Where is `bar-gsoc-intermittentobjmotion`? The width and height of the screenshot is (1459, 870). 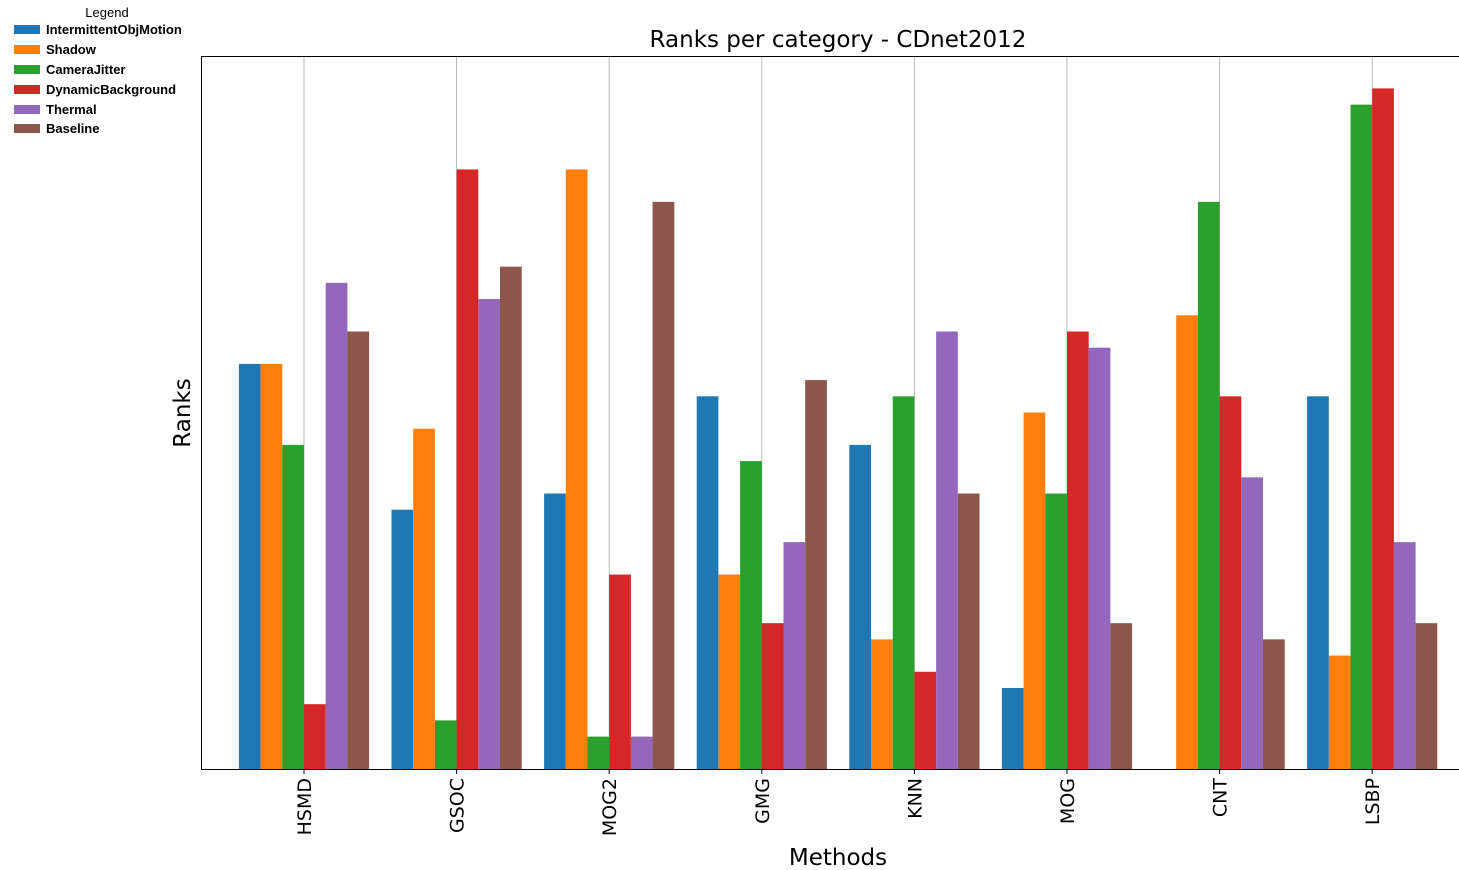 bar-gsoc-intermittentobjmotion is located at coordinates (402, 639).